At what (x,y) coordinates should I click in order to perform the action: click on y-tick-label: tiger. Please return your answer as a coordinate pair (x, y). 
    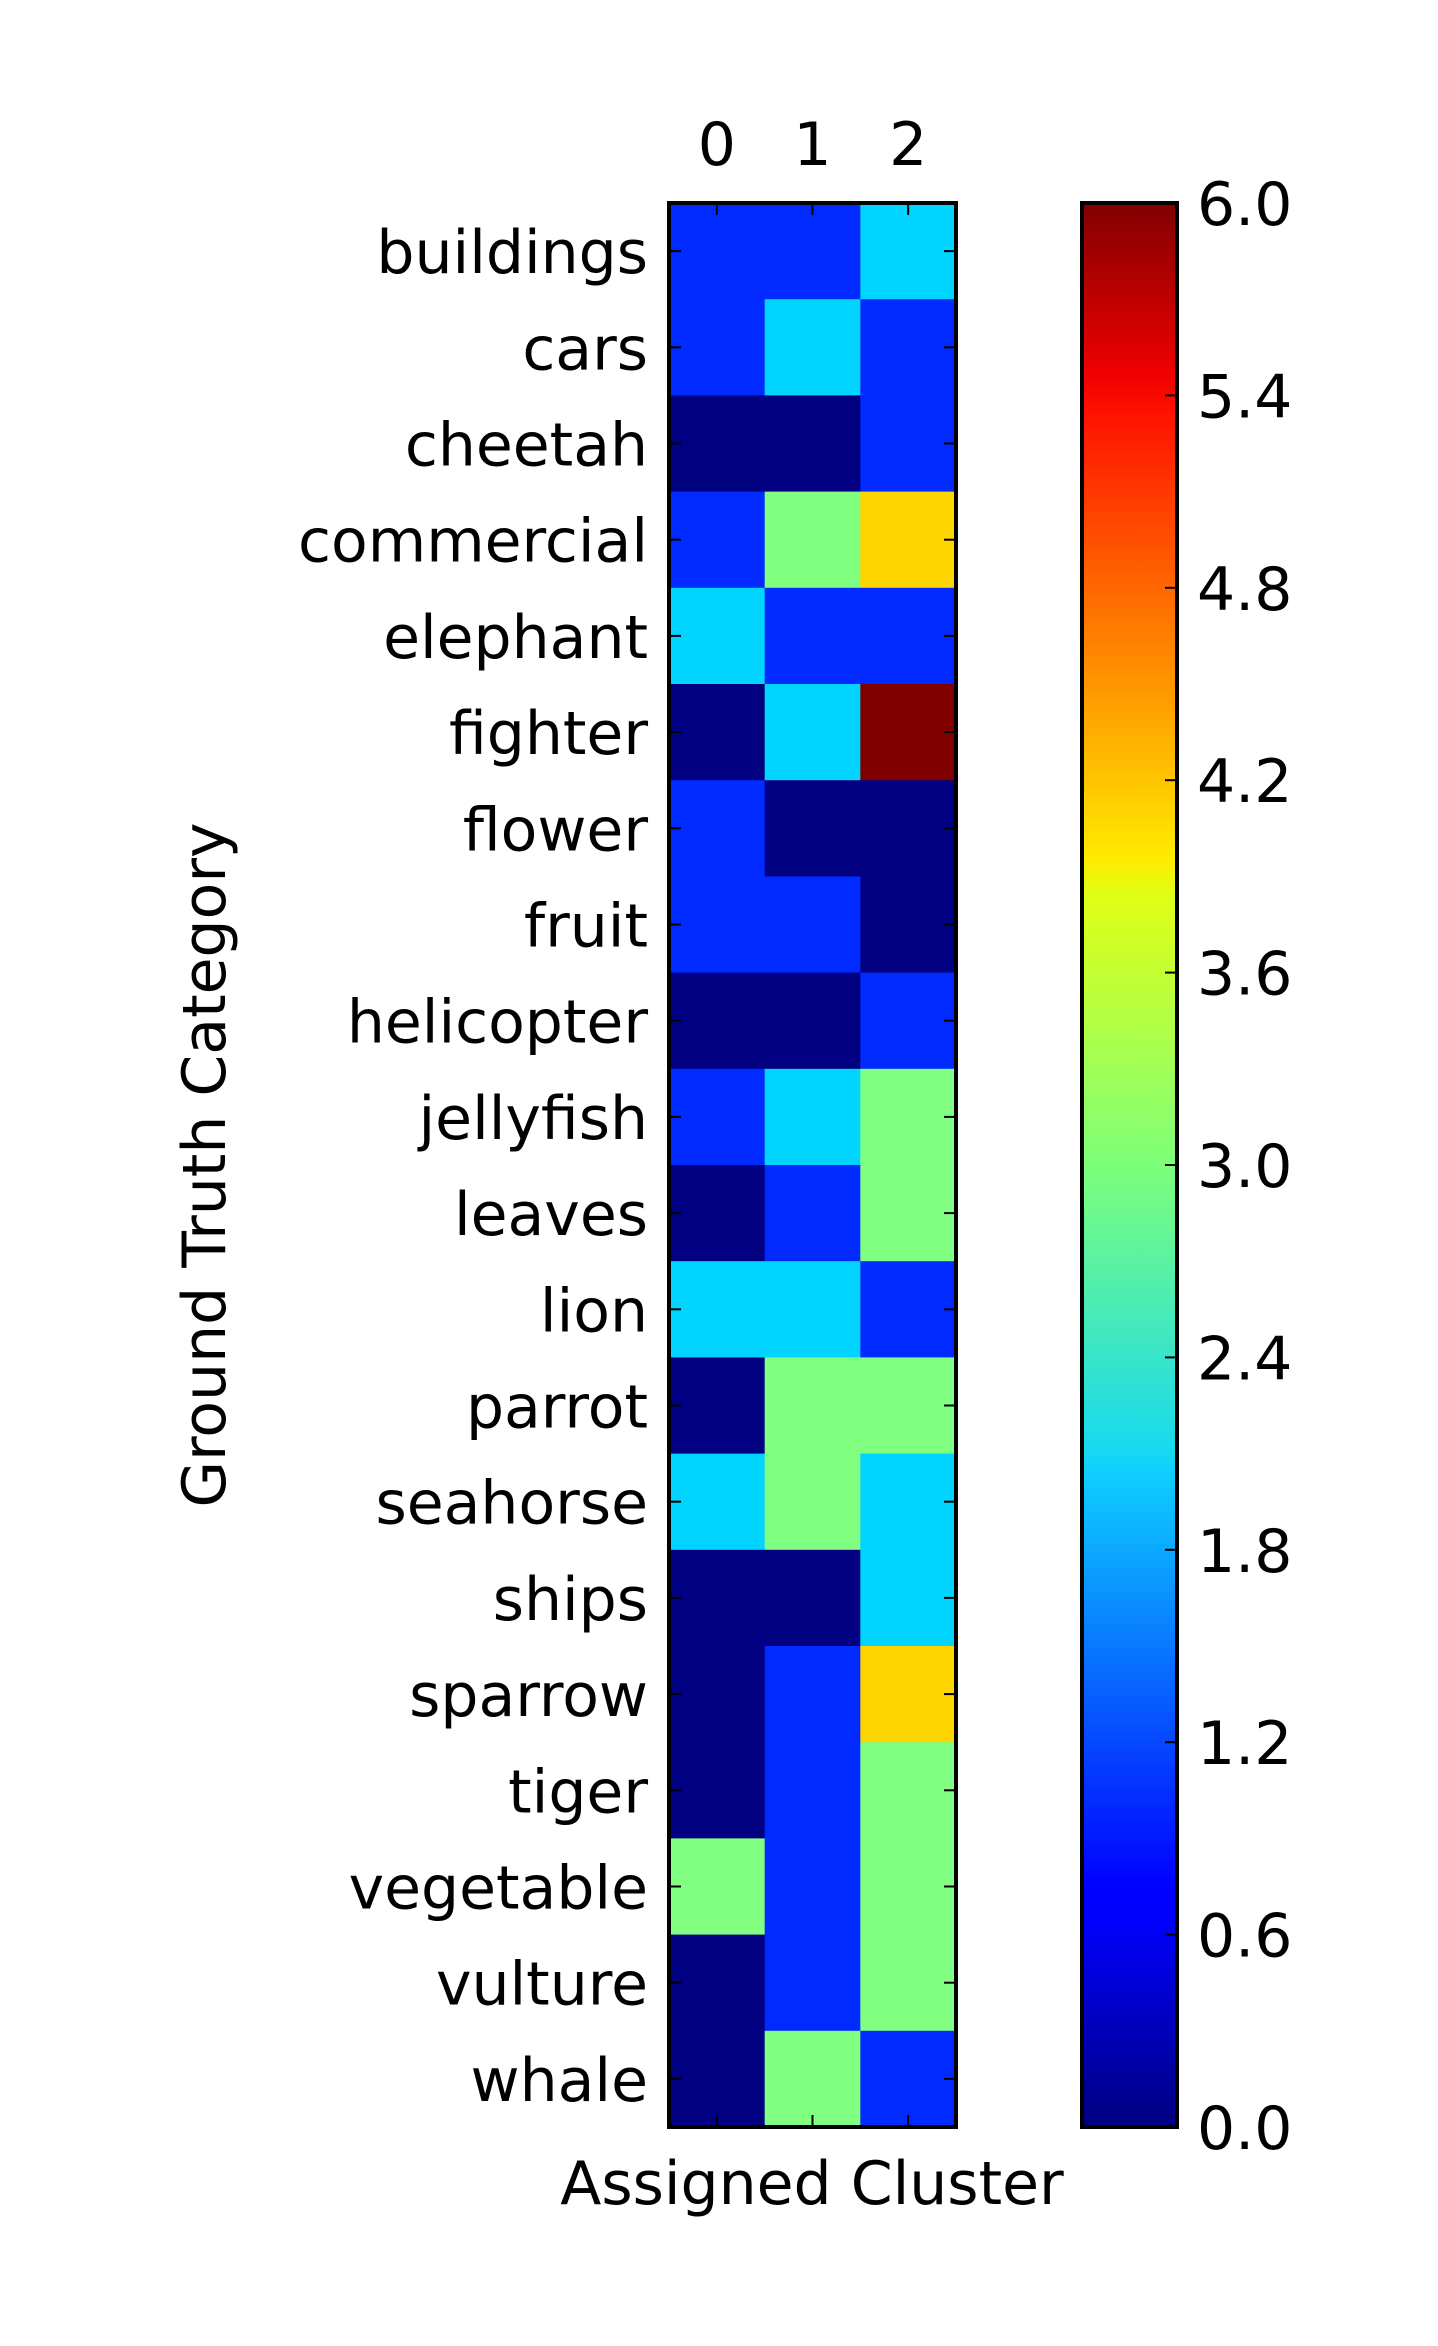
    Looking at the image, I should click on (578, 1792).